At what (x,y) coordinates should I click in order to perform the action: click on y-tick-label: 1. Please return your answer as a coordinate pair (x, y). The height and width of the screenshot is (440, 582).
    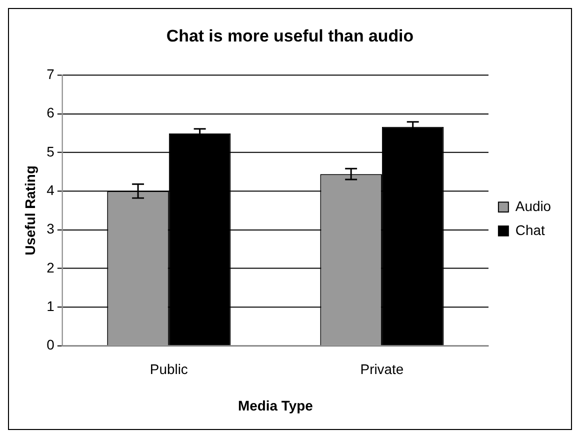
    Looking at the image, I should click on (50, 306).